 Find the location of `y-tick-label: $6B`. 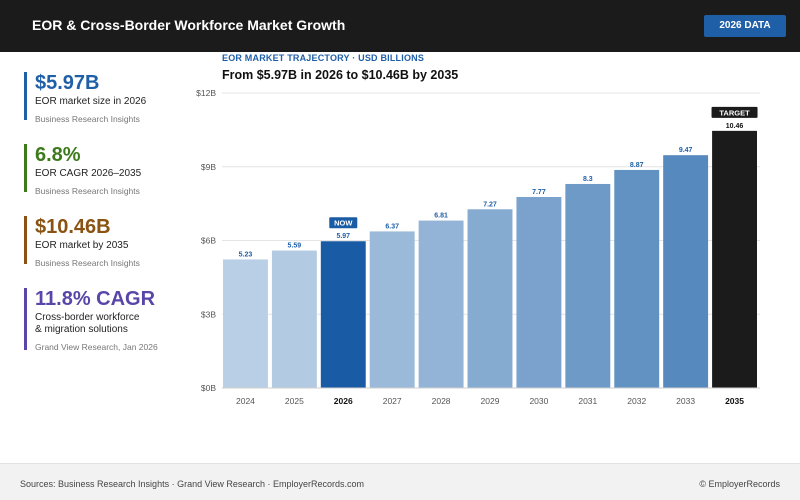

y-tick-label: $6B is located at coordinates (208, 241).